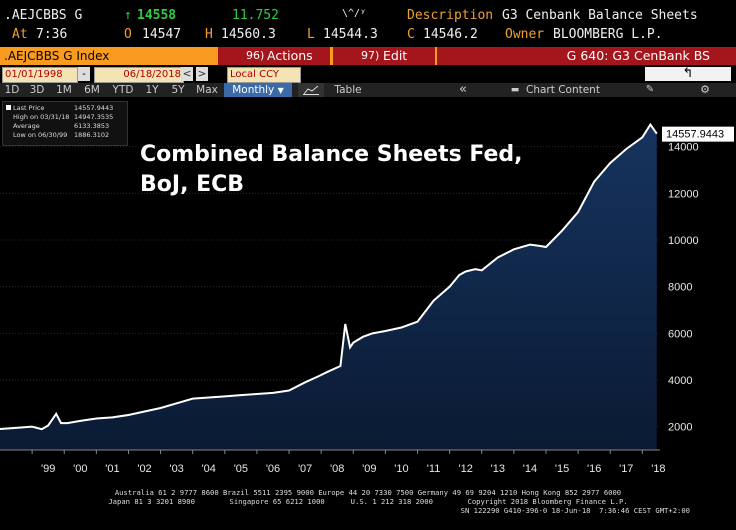 The width and height of the screenshot is (736, 530). What do you see at coordinates (411, 34) in the screenshot?
I see `close-label: C` at bounding box center [411, 34].